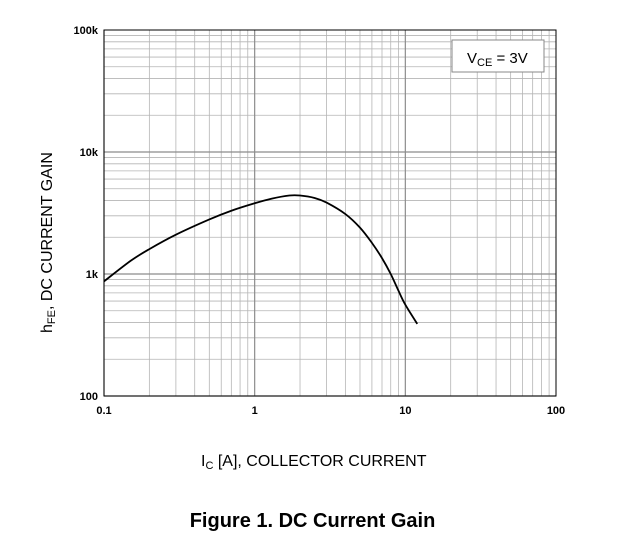 The image size is (625, 553). Describe the element at coordinates (472, 58) in the screenshot. I see `annotation-symbol: V` at that location.